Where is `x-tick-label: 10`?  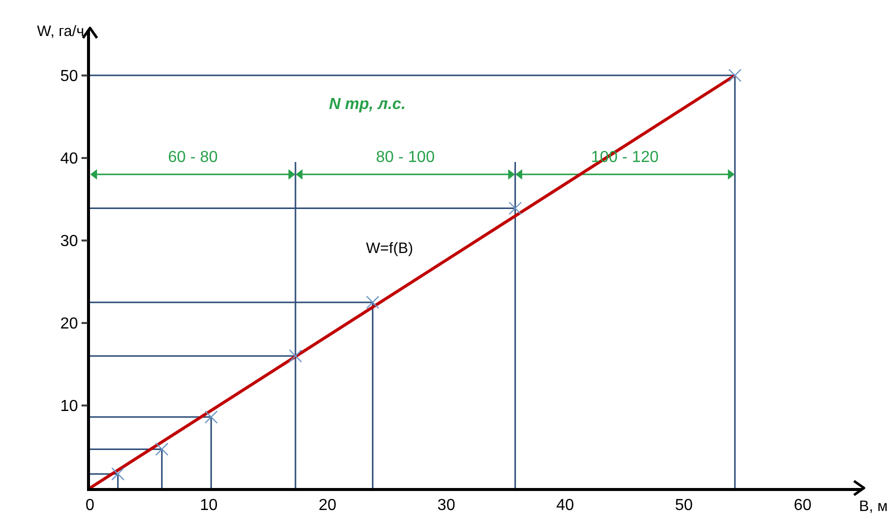
x-tick-label: 10 is located at coordinates (209, 505).